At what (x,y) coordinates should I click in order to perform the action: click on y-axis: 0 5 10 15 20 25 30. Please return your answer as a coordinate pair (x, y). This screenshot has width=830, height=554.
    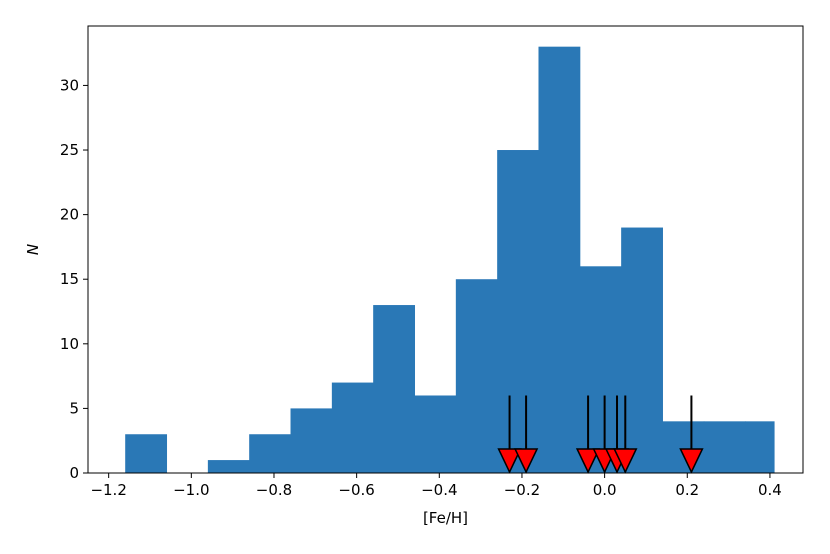
    Looking at the image, I should click on (74, 279).